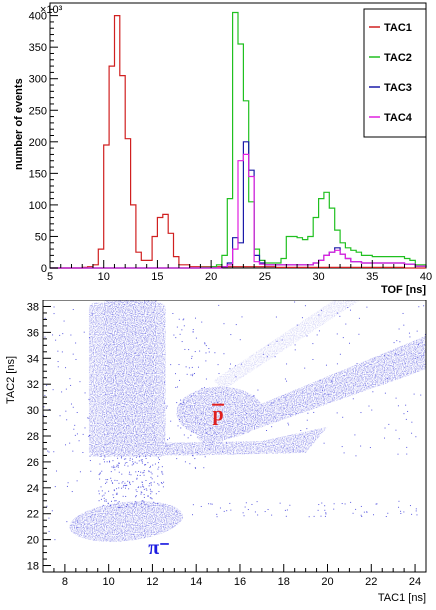 The height and width of the screenshot is (610, 436). I want to click on y-tick-label: 36, so click(33, 333).